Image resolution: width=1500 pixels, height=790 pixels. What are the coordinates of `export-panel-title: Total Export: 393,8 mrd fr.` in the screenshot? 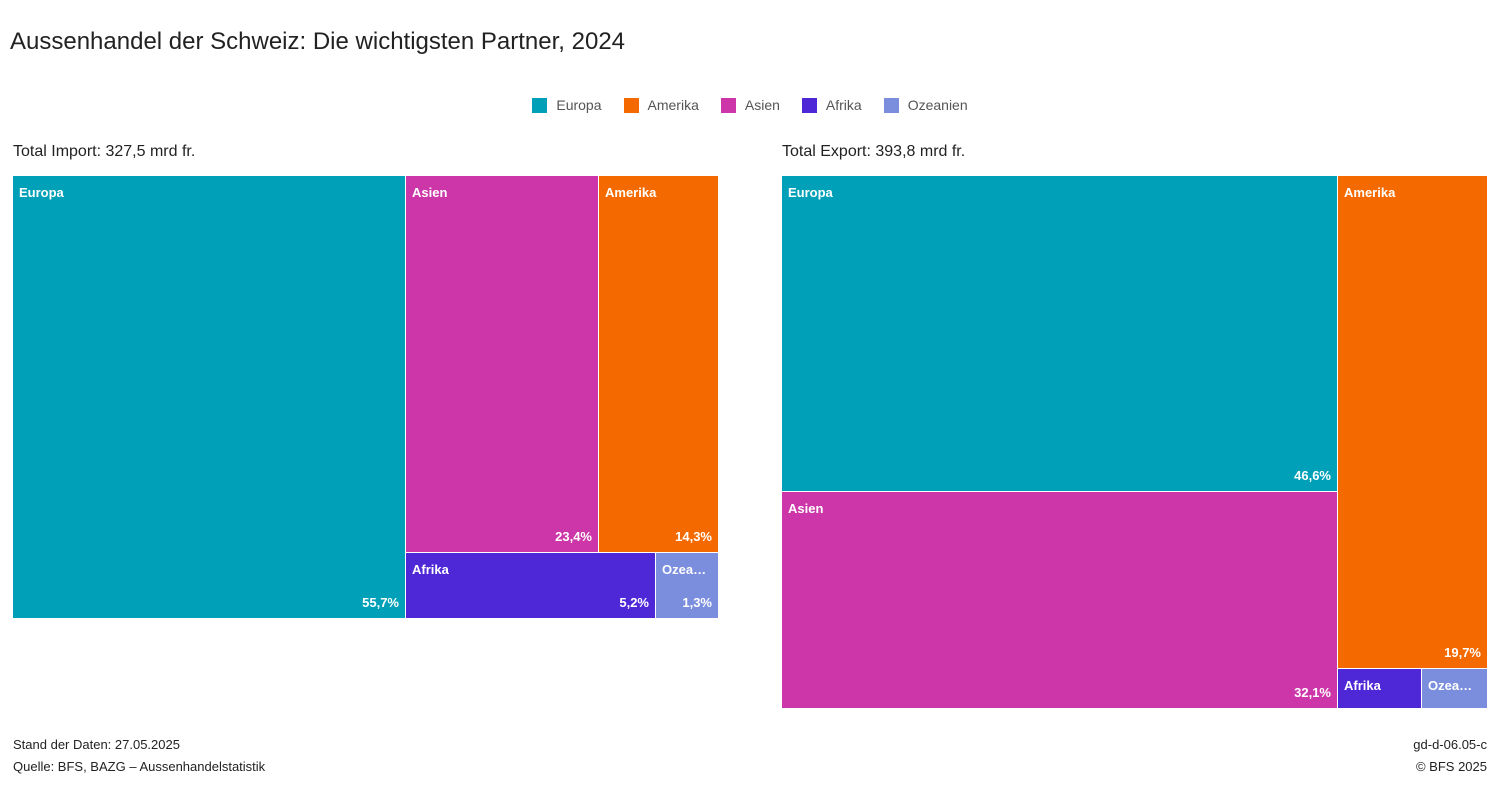 It's located at (874, 151).